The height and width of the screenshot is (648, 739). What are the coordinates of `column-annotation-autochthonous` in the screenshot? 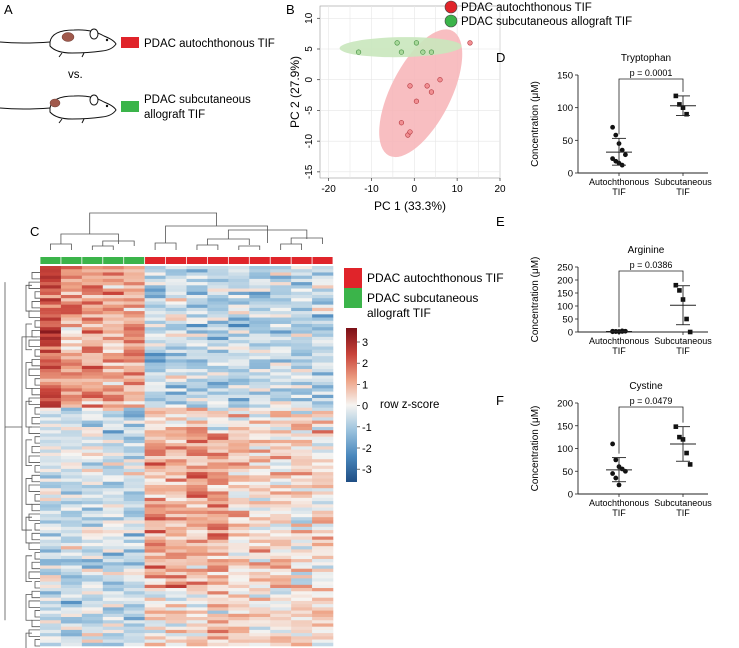 It's located at (217, 260).